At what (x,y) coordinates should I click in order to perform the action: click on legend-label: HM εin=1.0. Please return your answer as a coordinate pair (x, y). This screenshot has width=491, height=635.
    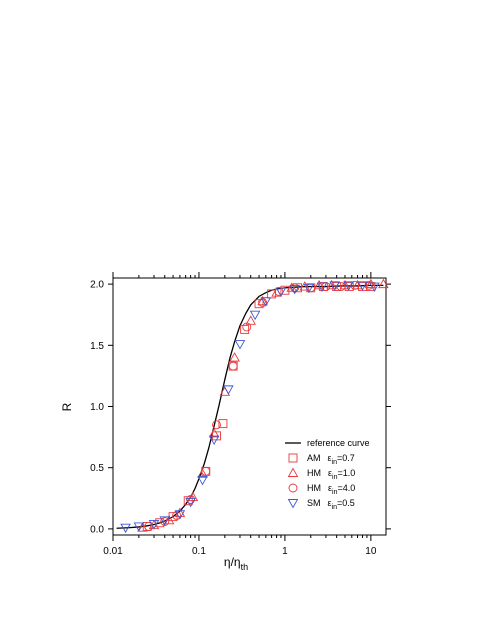
    Looking at the image, I should click on (331, 474).